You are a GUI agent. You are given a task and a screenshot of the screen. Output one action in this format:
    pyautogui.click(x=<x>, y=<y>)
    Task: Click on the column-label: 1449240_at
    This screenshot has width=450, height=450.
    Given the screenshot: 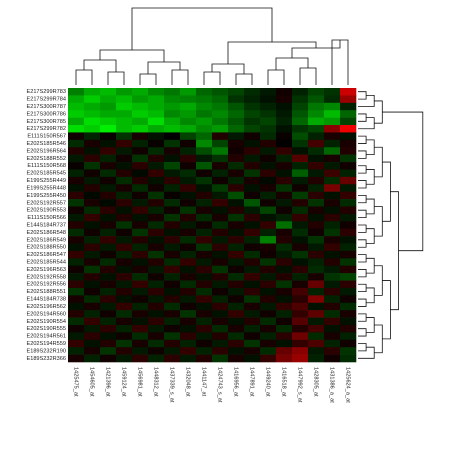 What is the action you would take?
    pyautogui.click(x=268, y=382)
    